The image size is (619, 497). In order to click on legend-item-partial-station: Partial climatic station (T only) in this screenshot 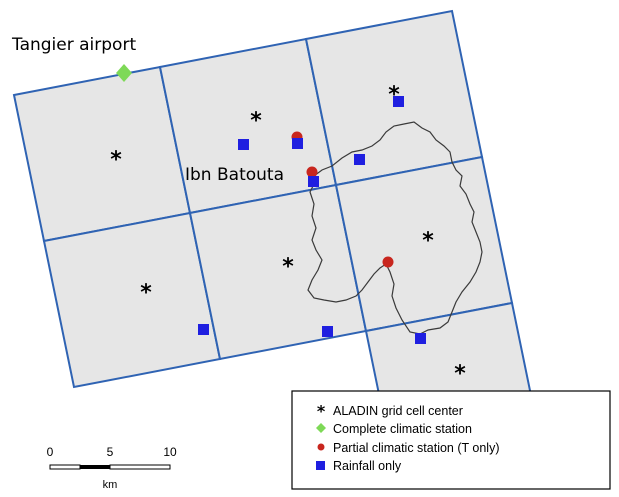, I will do `click(416, 448)`.